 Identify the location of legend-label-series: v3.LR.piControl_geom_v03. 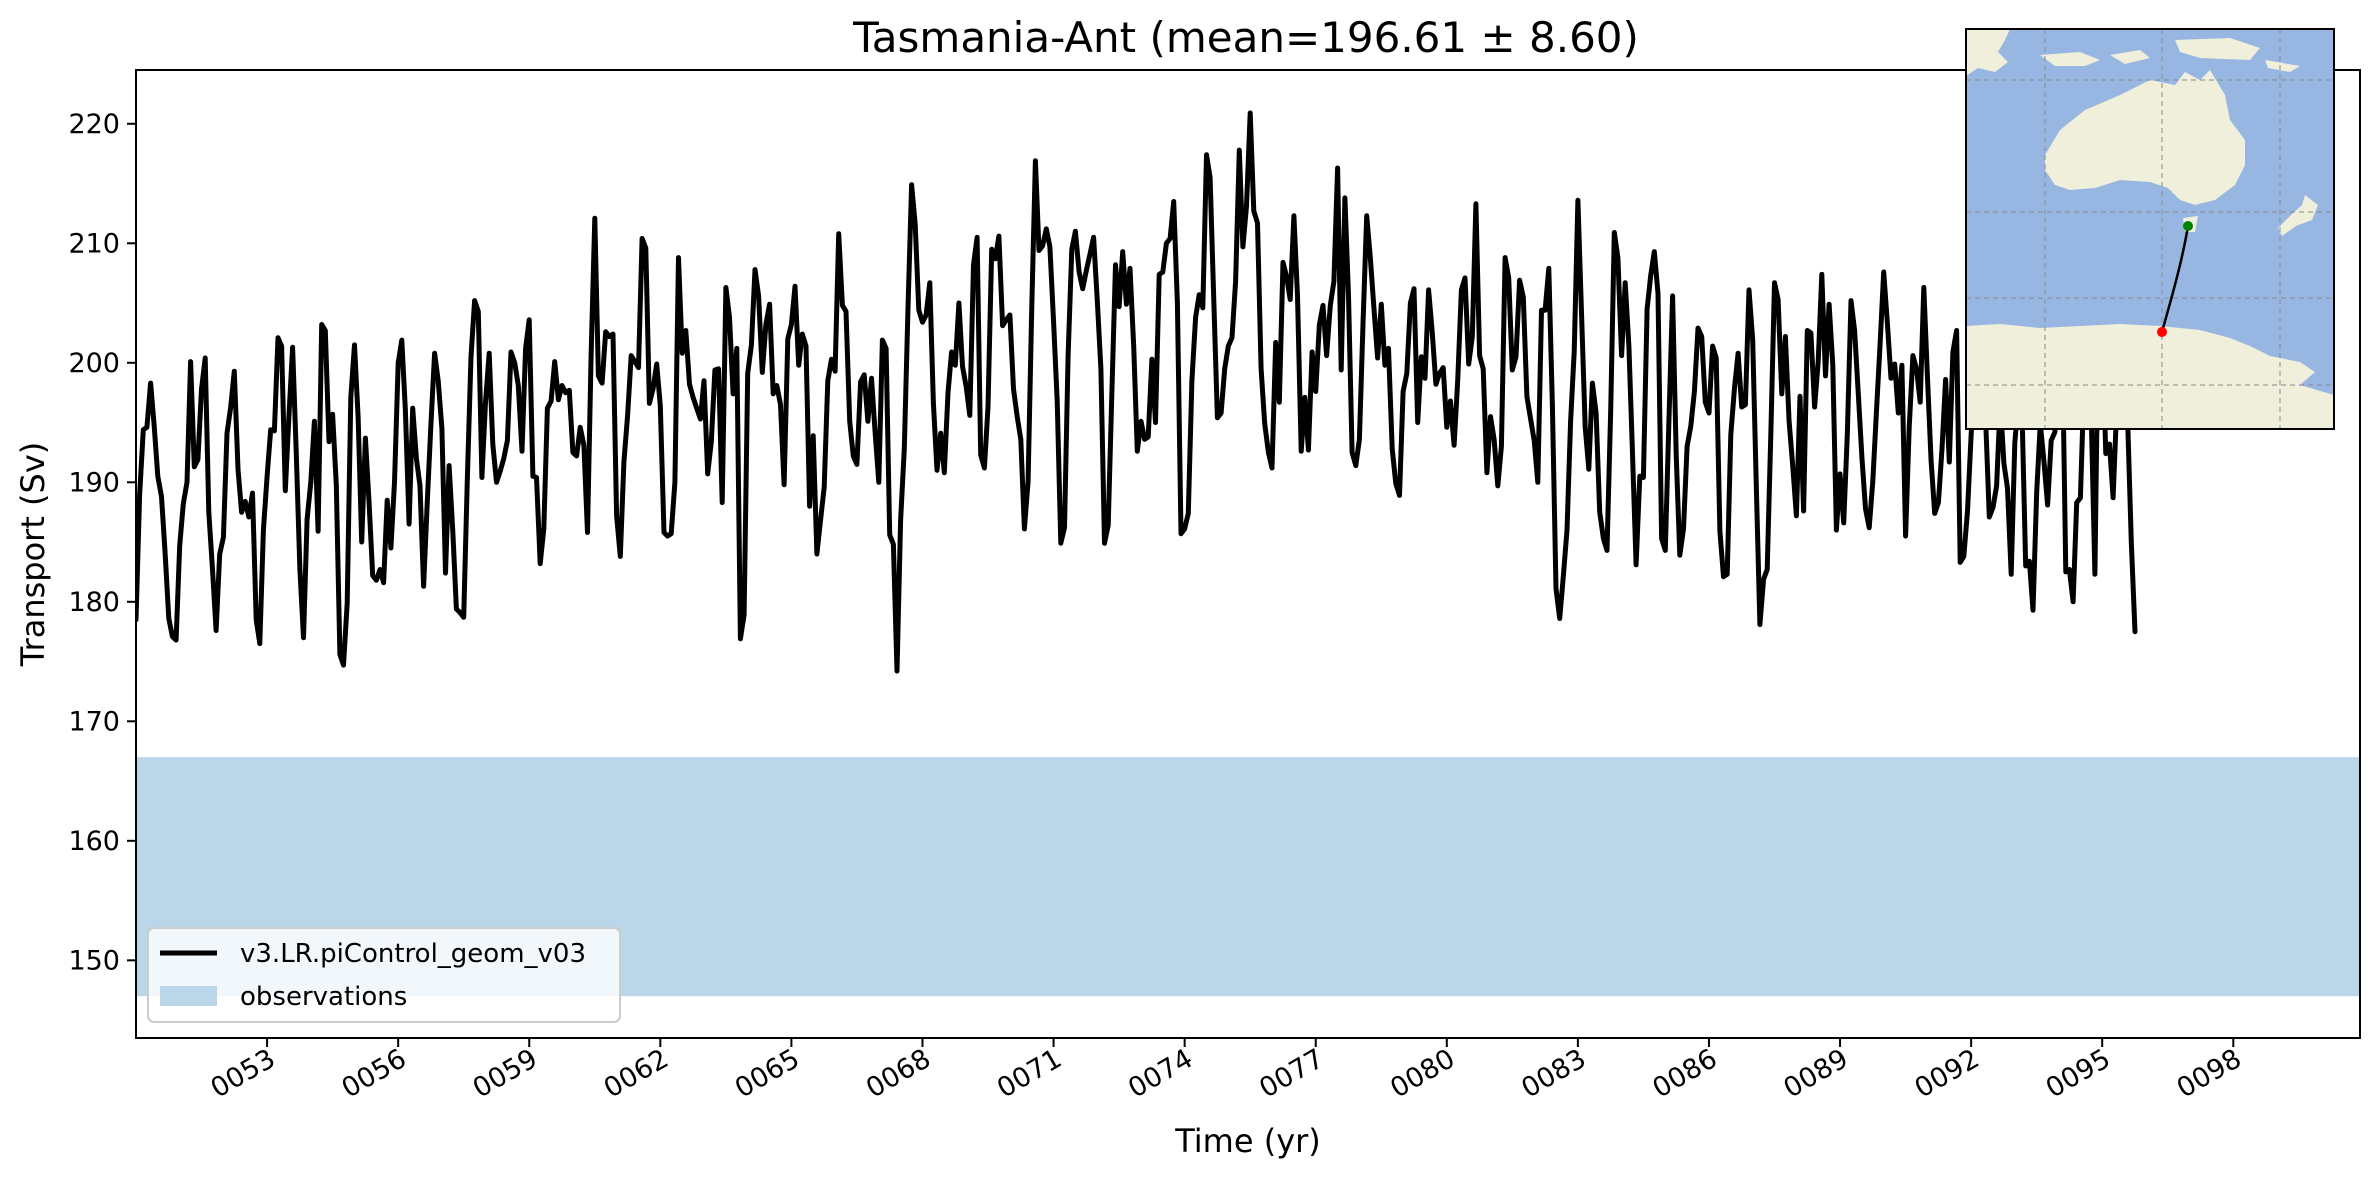
(413, 954).